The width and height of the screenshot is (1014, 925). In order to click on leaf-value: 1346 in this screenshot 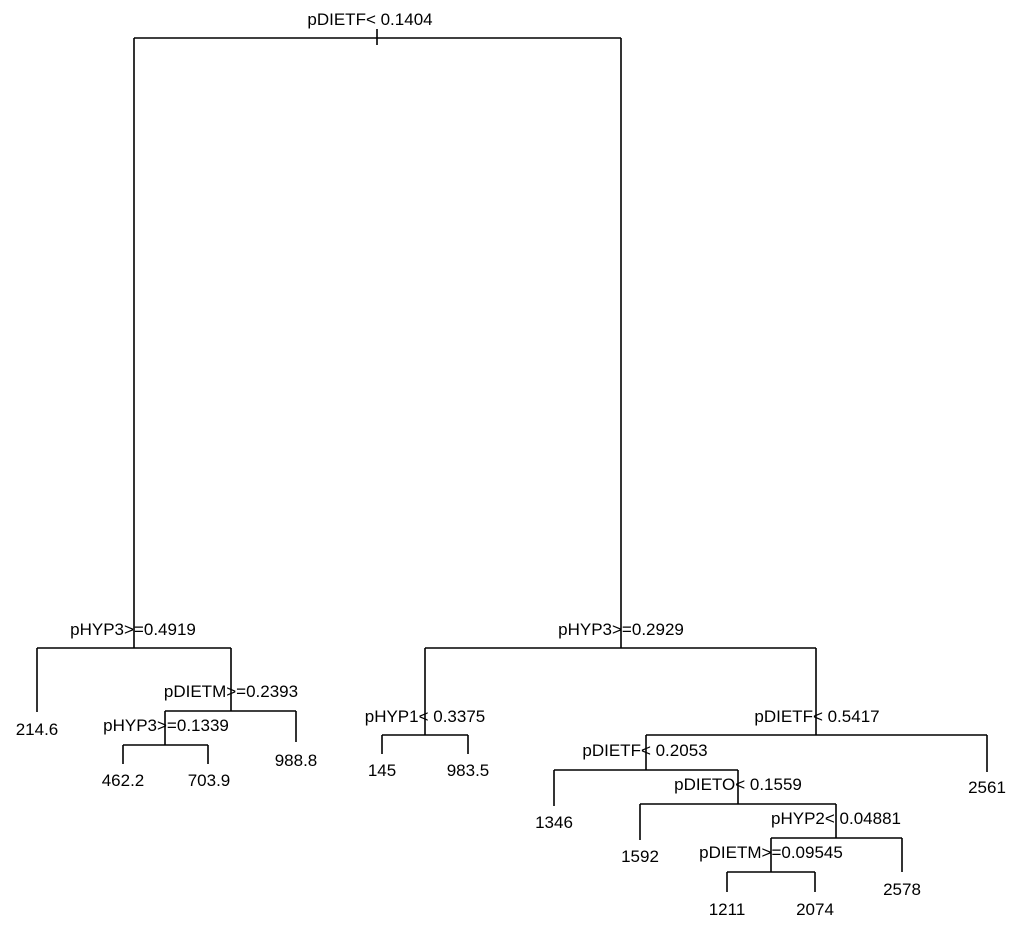, I will do `click(554, 822)`.